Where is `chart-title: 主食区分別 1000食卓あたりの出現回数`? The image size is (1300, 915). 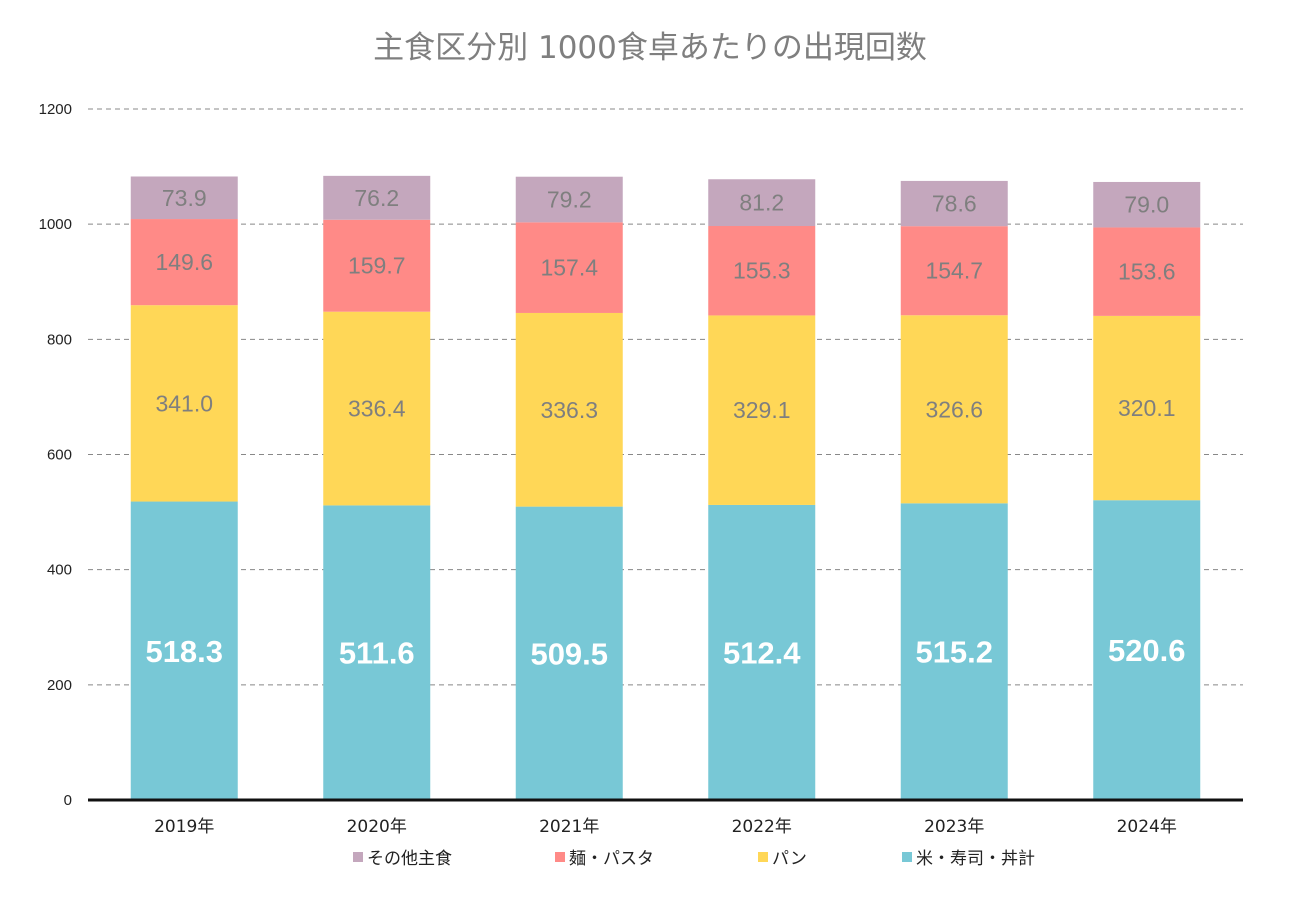
chart-title: 主食区分別 1000食卓あたりの出現回数 is located at coordinates (650, 48).